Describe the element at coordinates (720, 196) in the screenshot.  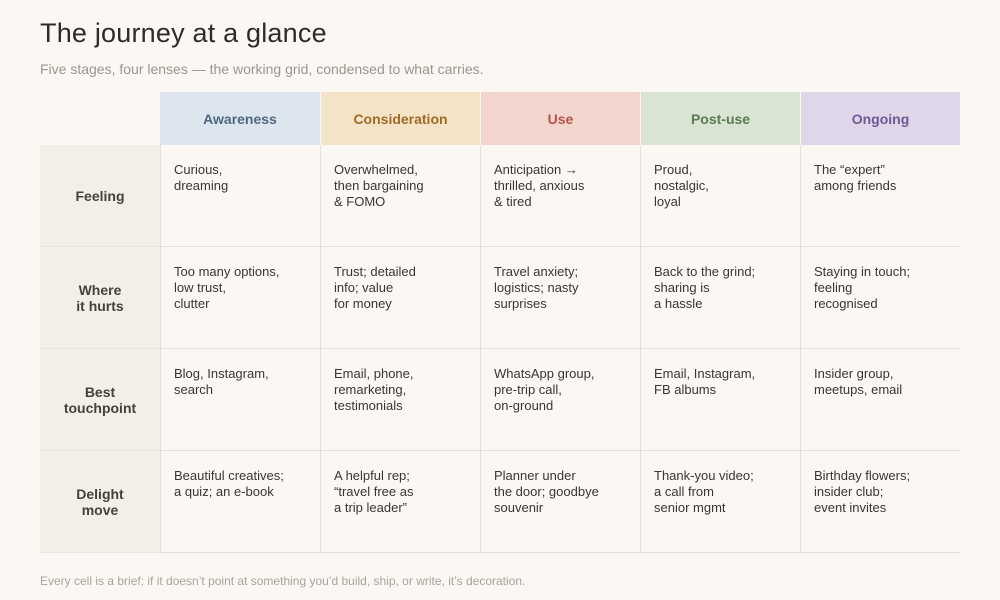
I see `grid-cell-feeling-post-use: Proud, nostalgic, loyal` at that location.